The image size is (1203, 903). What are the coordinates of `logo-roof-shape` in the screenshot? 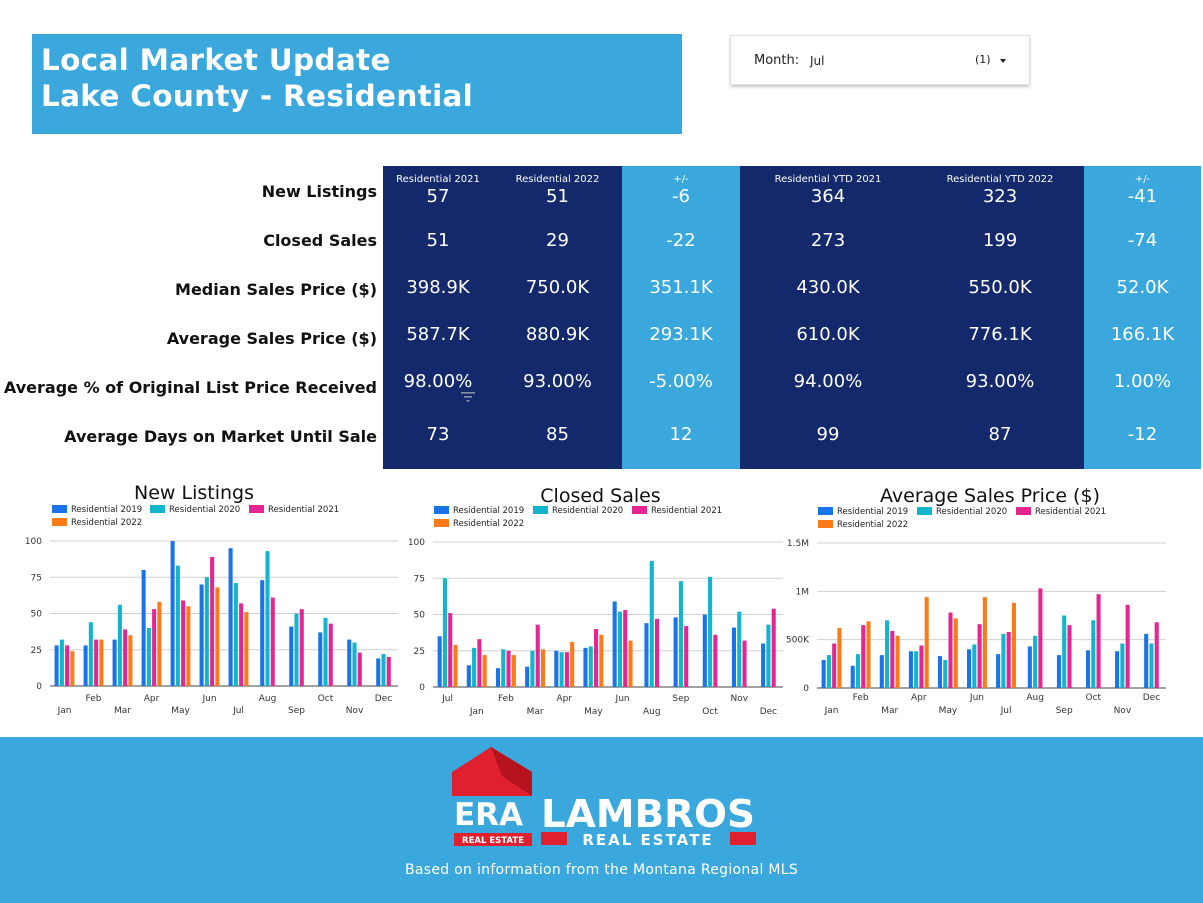 It's located at (492, 771).